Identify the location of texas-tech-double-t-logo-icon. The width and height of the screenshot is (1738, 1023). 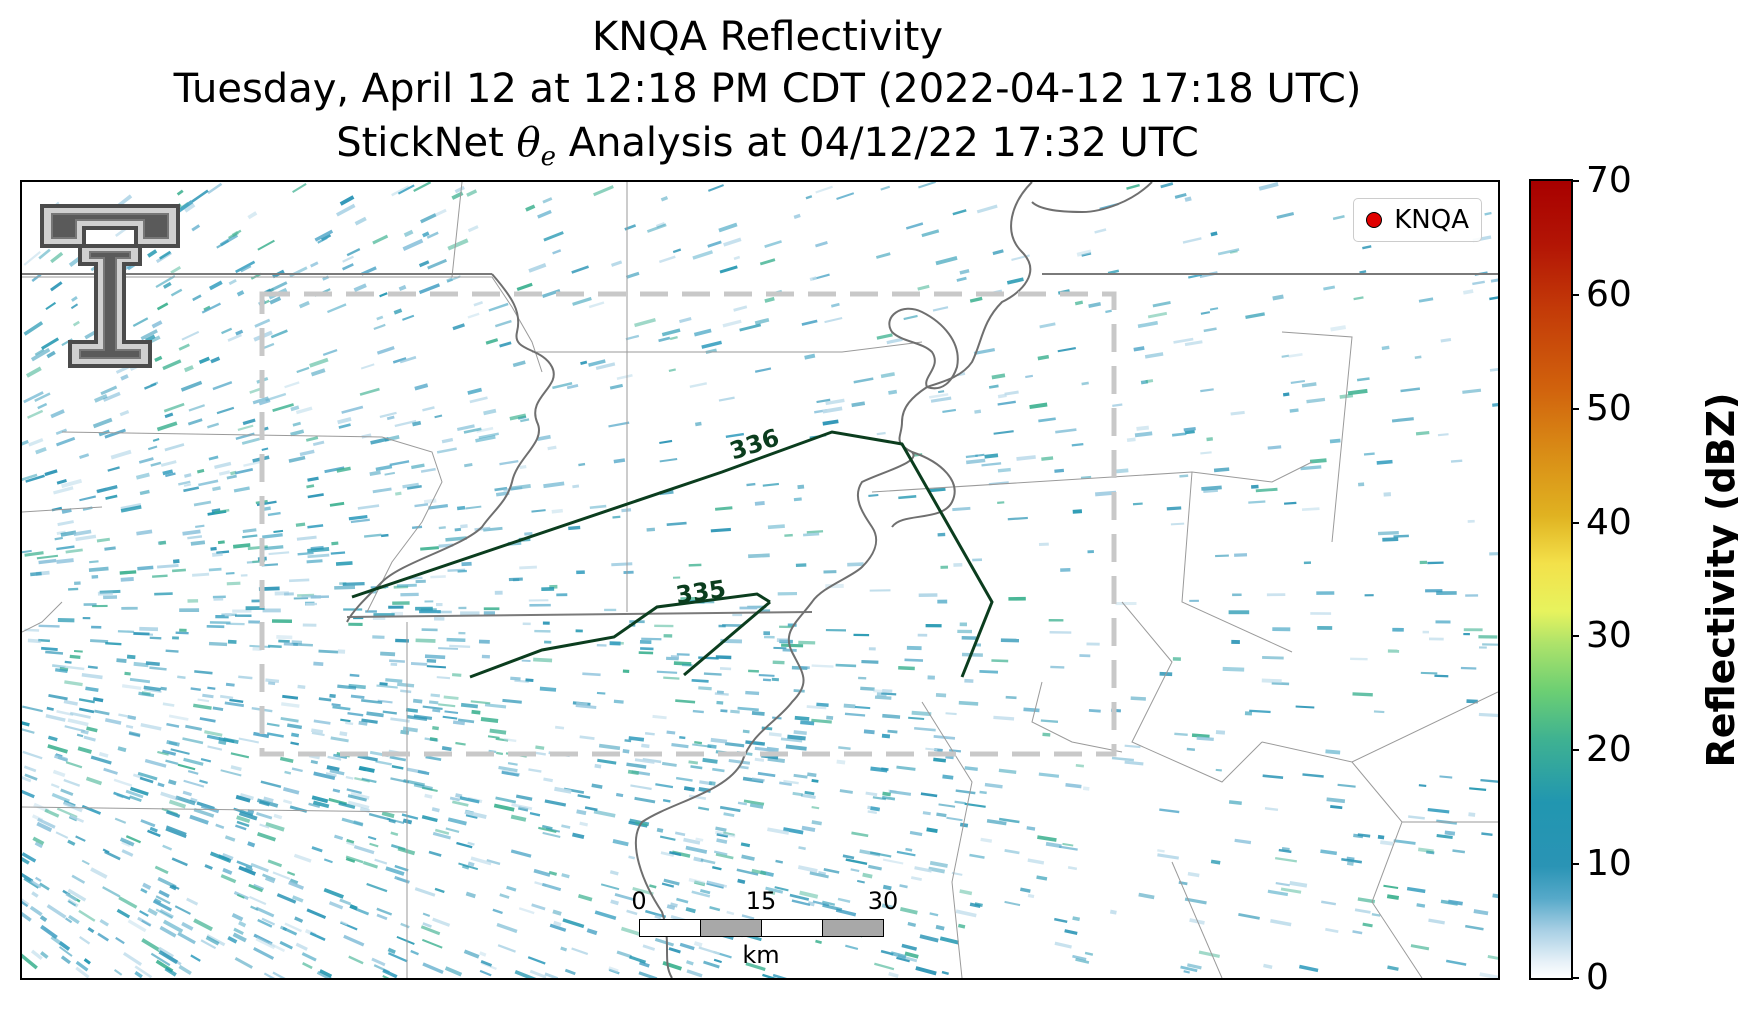
(110, 286).